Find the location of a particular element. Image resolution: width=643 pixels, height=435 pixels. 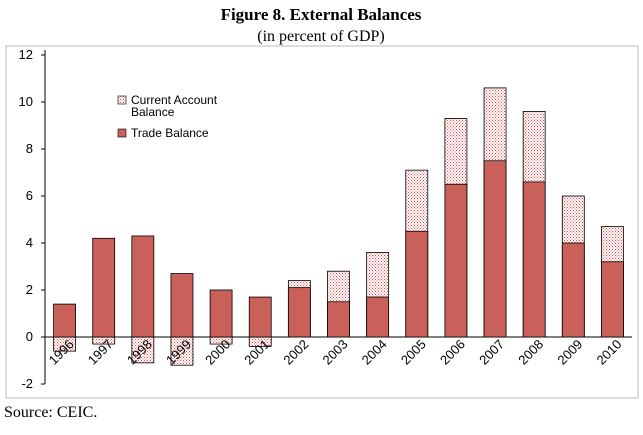

x-tick-label: 2002 is located at coordinates (295, 352).